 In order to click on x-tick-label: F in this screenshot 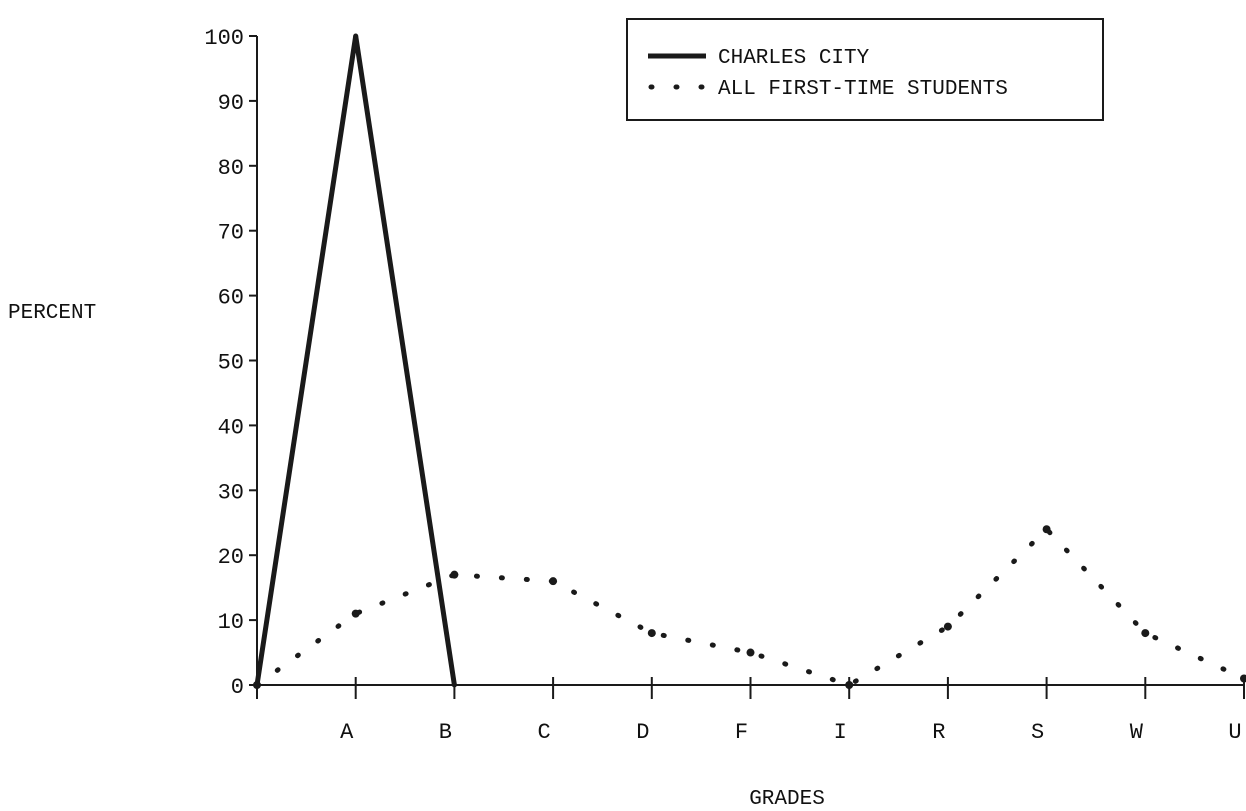, I will do `click(741, 732)`.